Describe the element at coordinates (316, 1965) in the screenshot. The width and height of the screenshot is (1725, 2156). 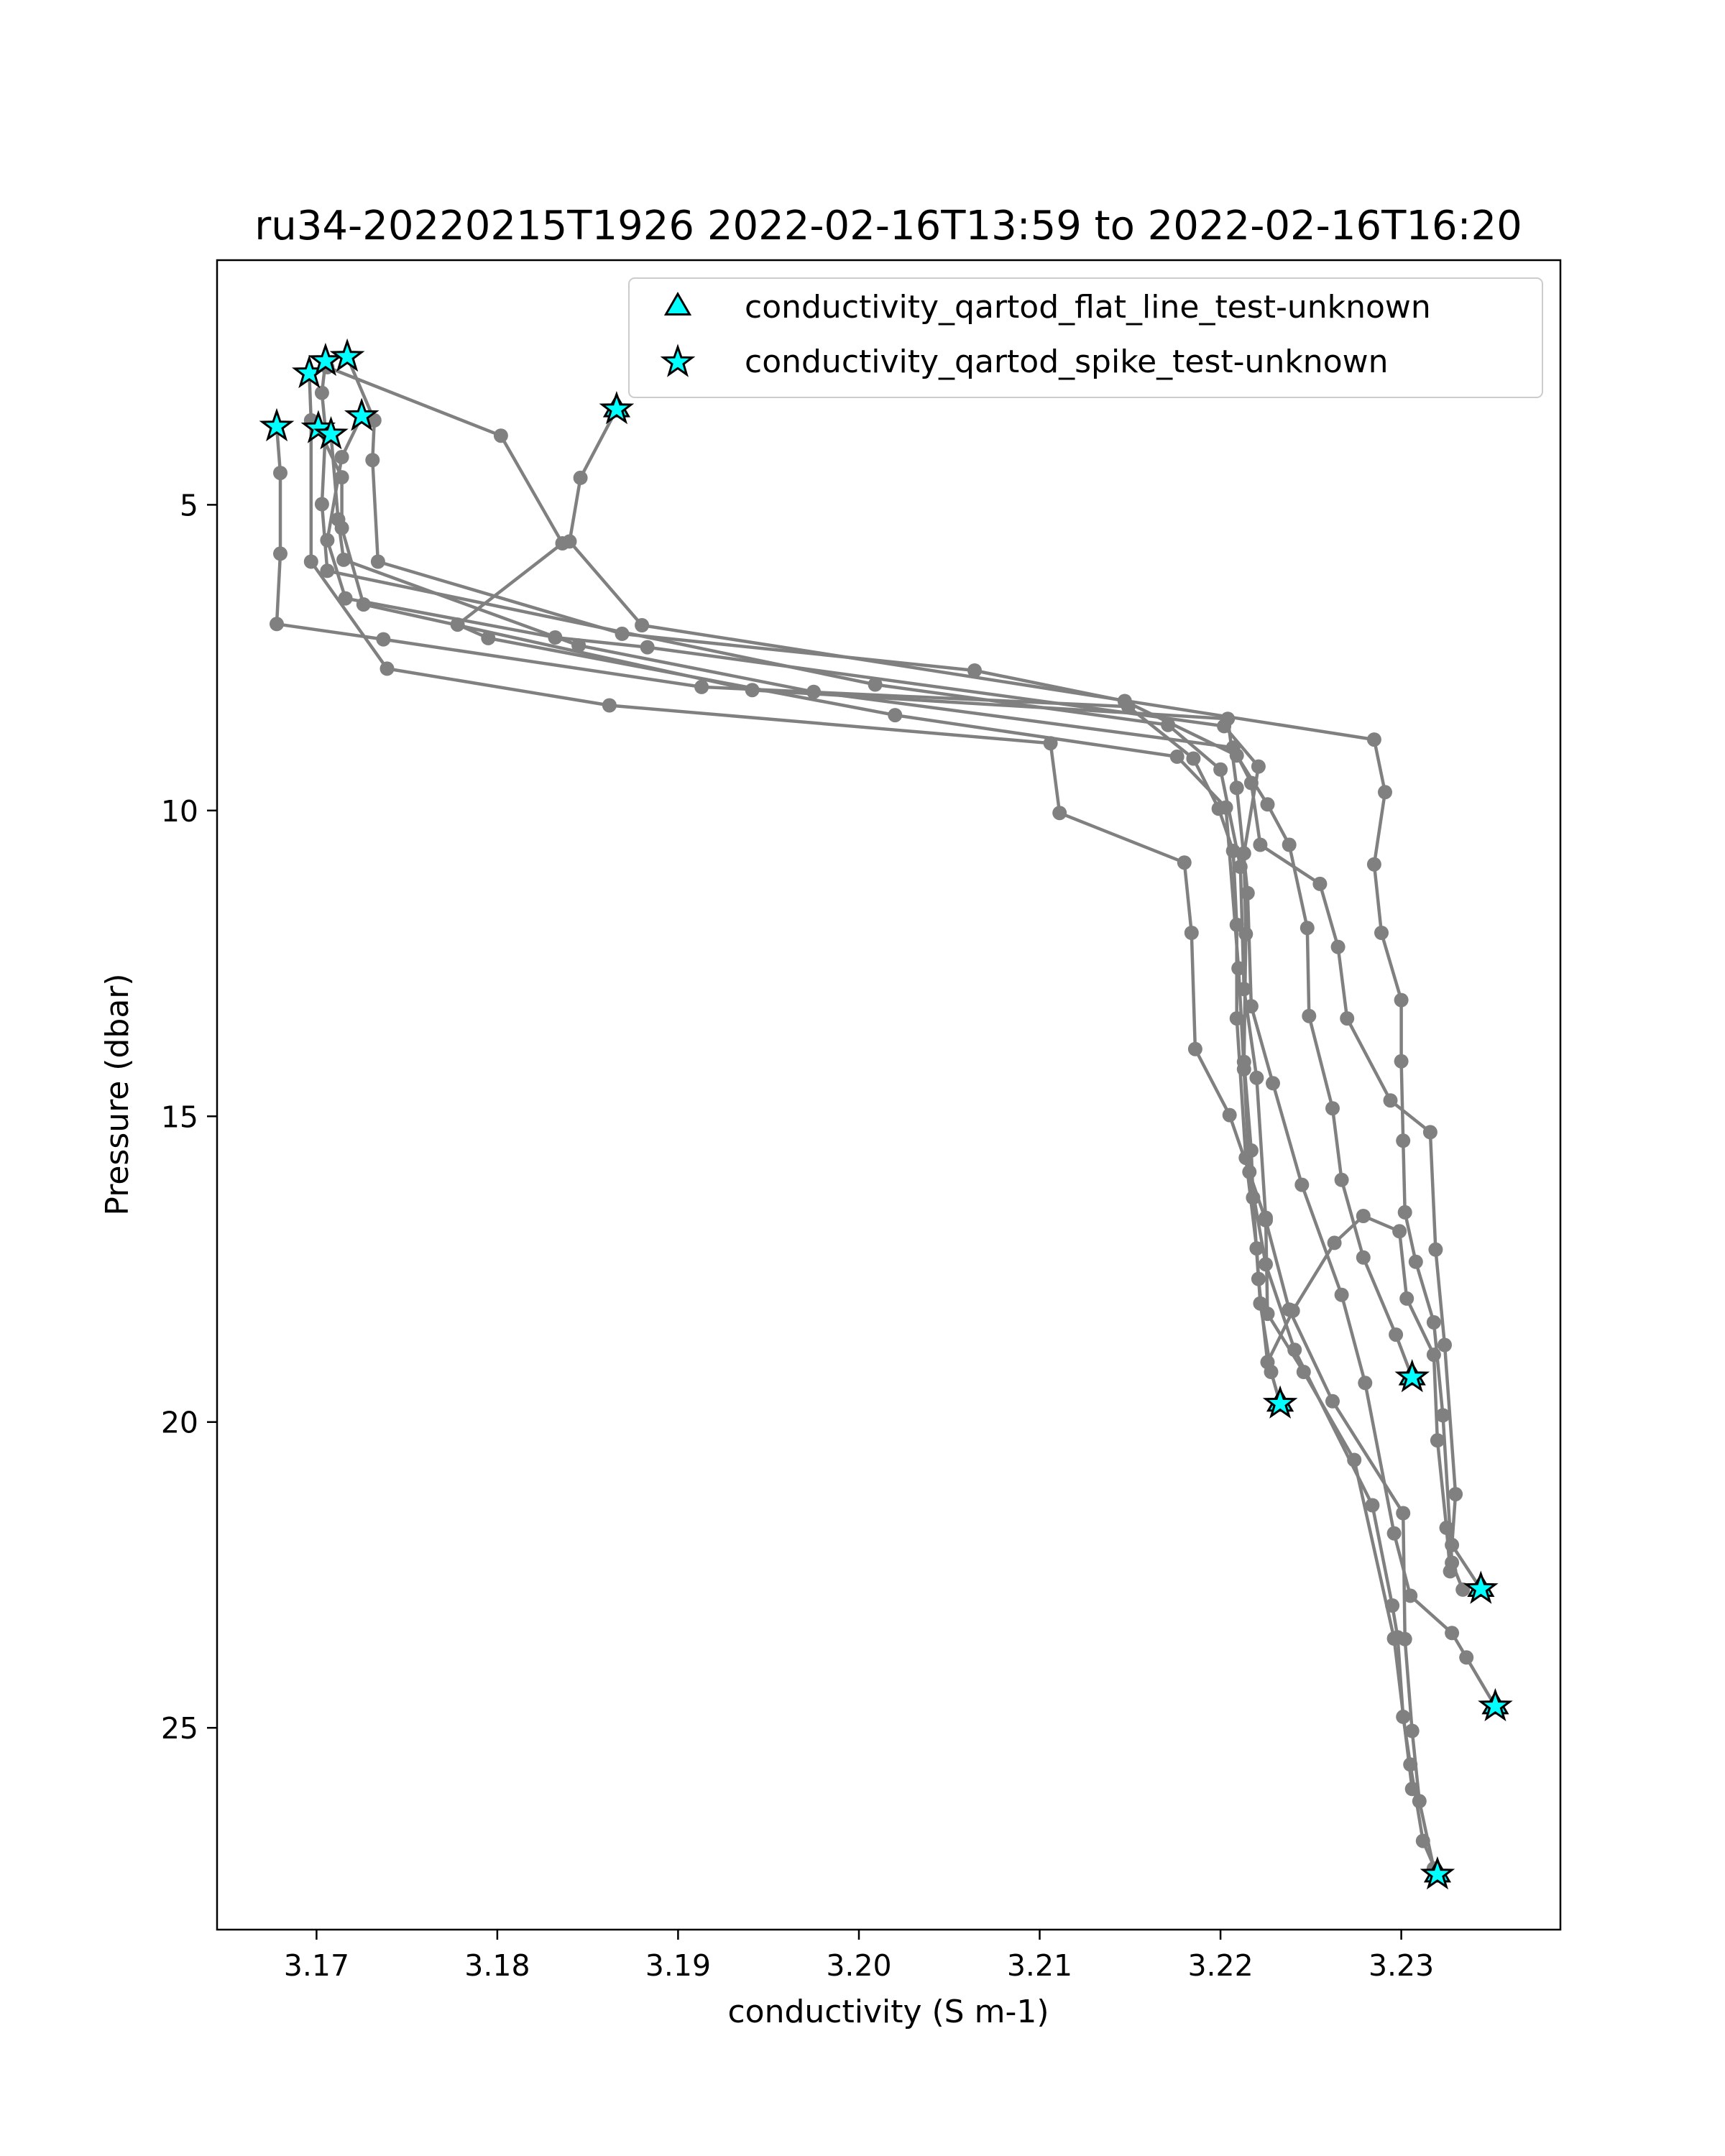
I see `x-tick-label: 3.17` at that location.